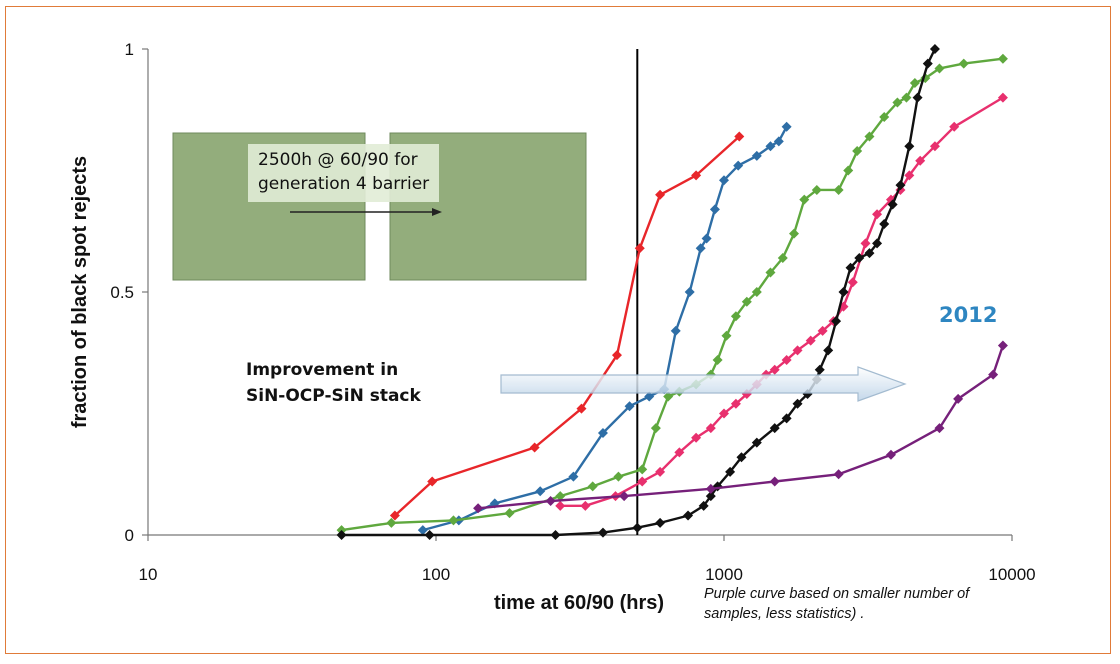 Image resolution: width=1120 pixels, height=664 pixels. What do you see at coordinates (837, 594) in the screenshot?
I see `footnote-line1: Purple curve based on smaller number of` at bounding box center [837, 594].